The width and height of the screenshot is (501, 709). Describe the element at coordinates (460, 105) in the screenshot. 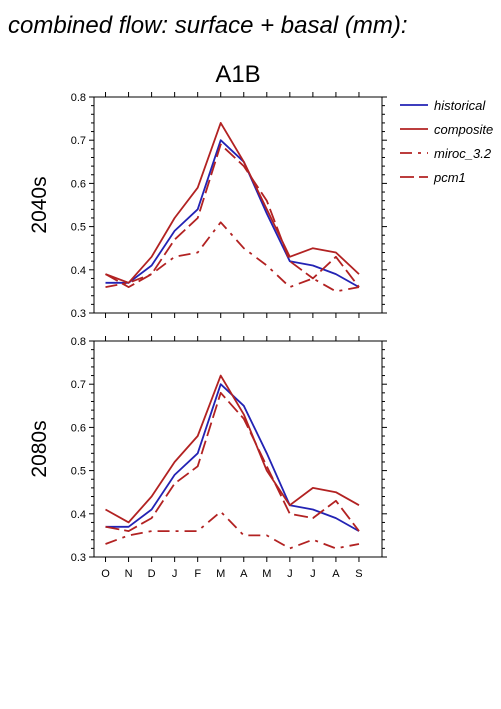

I see `legend-label: historical` at that location.